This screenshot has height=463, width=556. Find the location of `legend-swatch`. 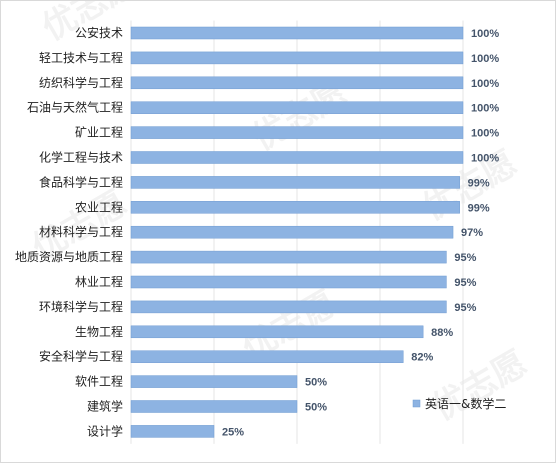

legend-swatch is located at coordinates (416, 403).